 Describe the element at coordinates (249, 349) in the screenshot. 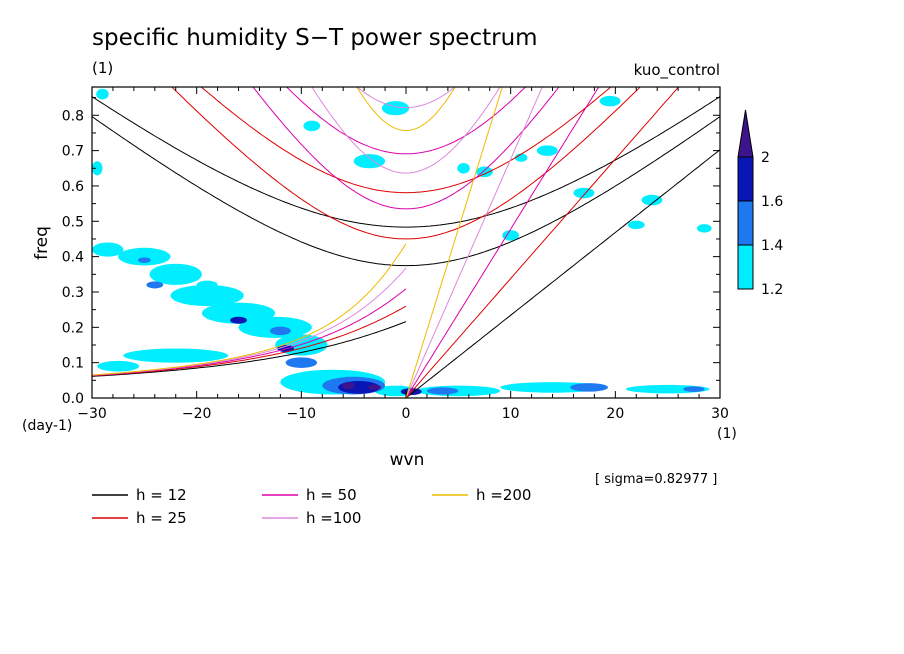

I see `curve-h12-mrg` at that location.